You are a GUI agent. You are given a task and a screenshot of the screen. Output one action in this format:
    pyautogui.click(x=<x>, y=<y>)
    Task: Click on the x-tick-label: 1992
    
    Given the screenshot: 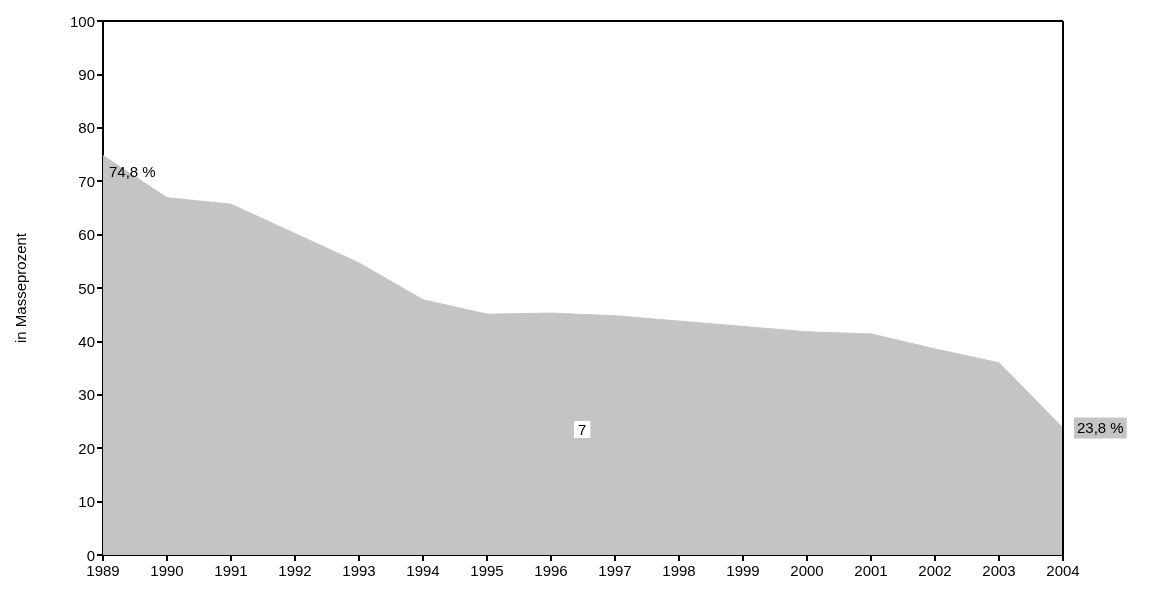 What is the action you would take?
    pyautogui.click(x=295, y=570)
    